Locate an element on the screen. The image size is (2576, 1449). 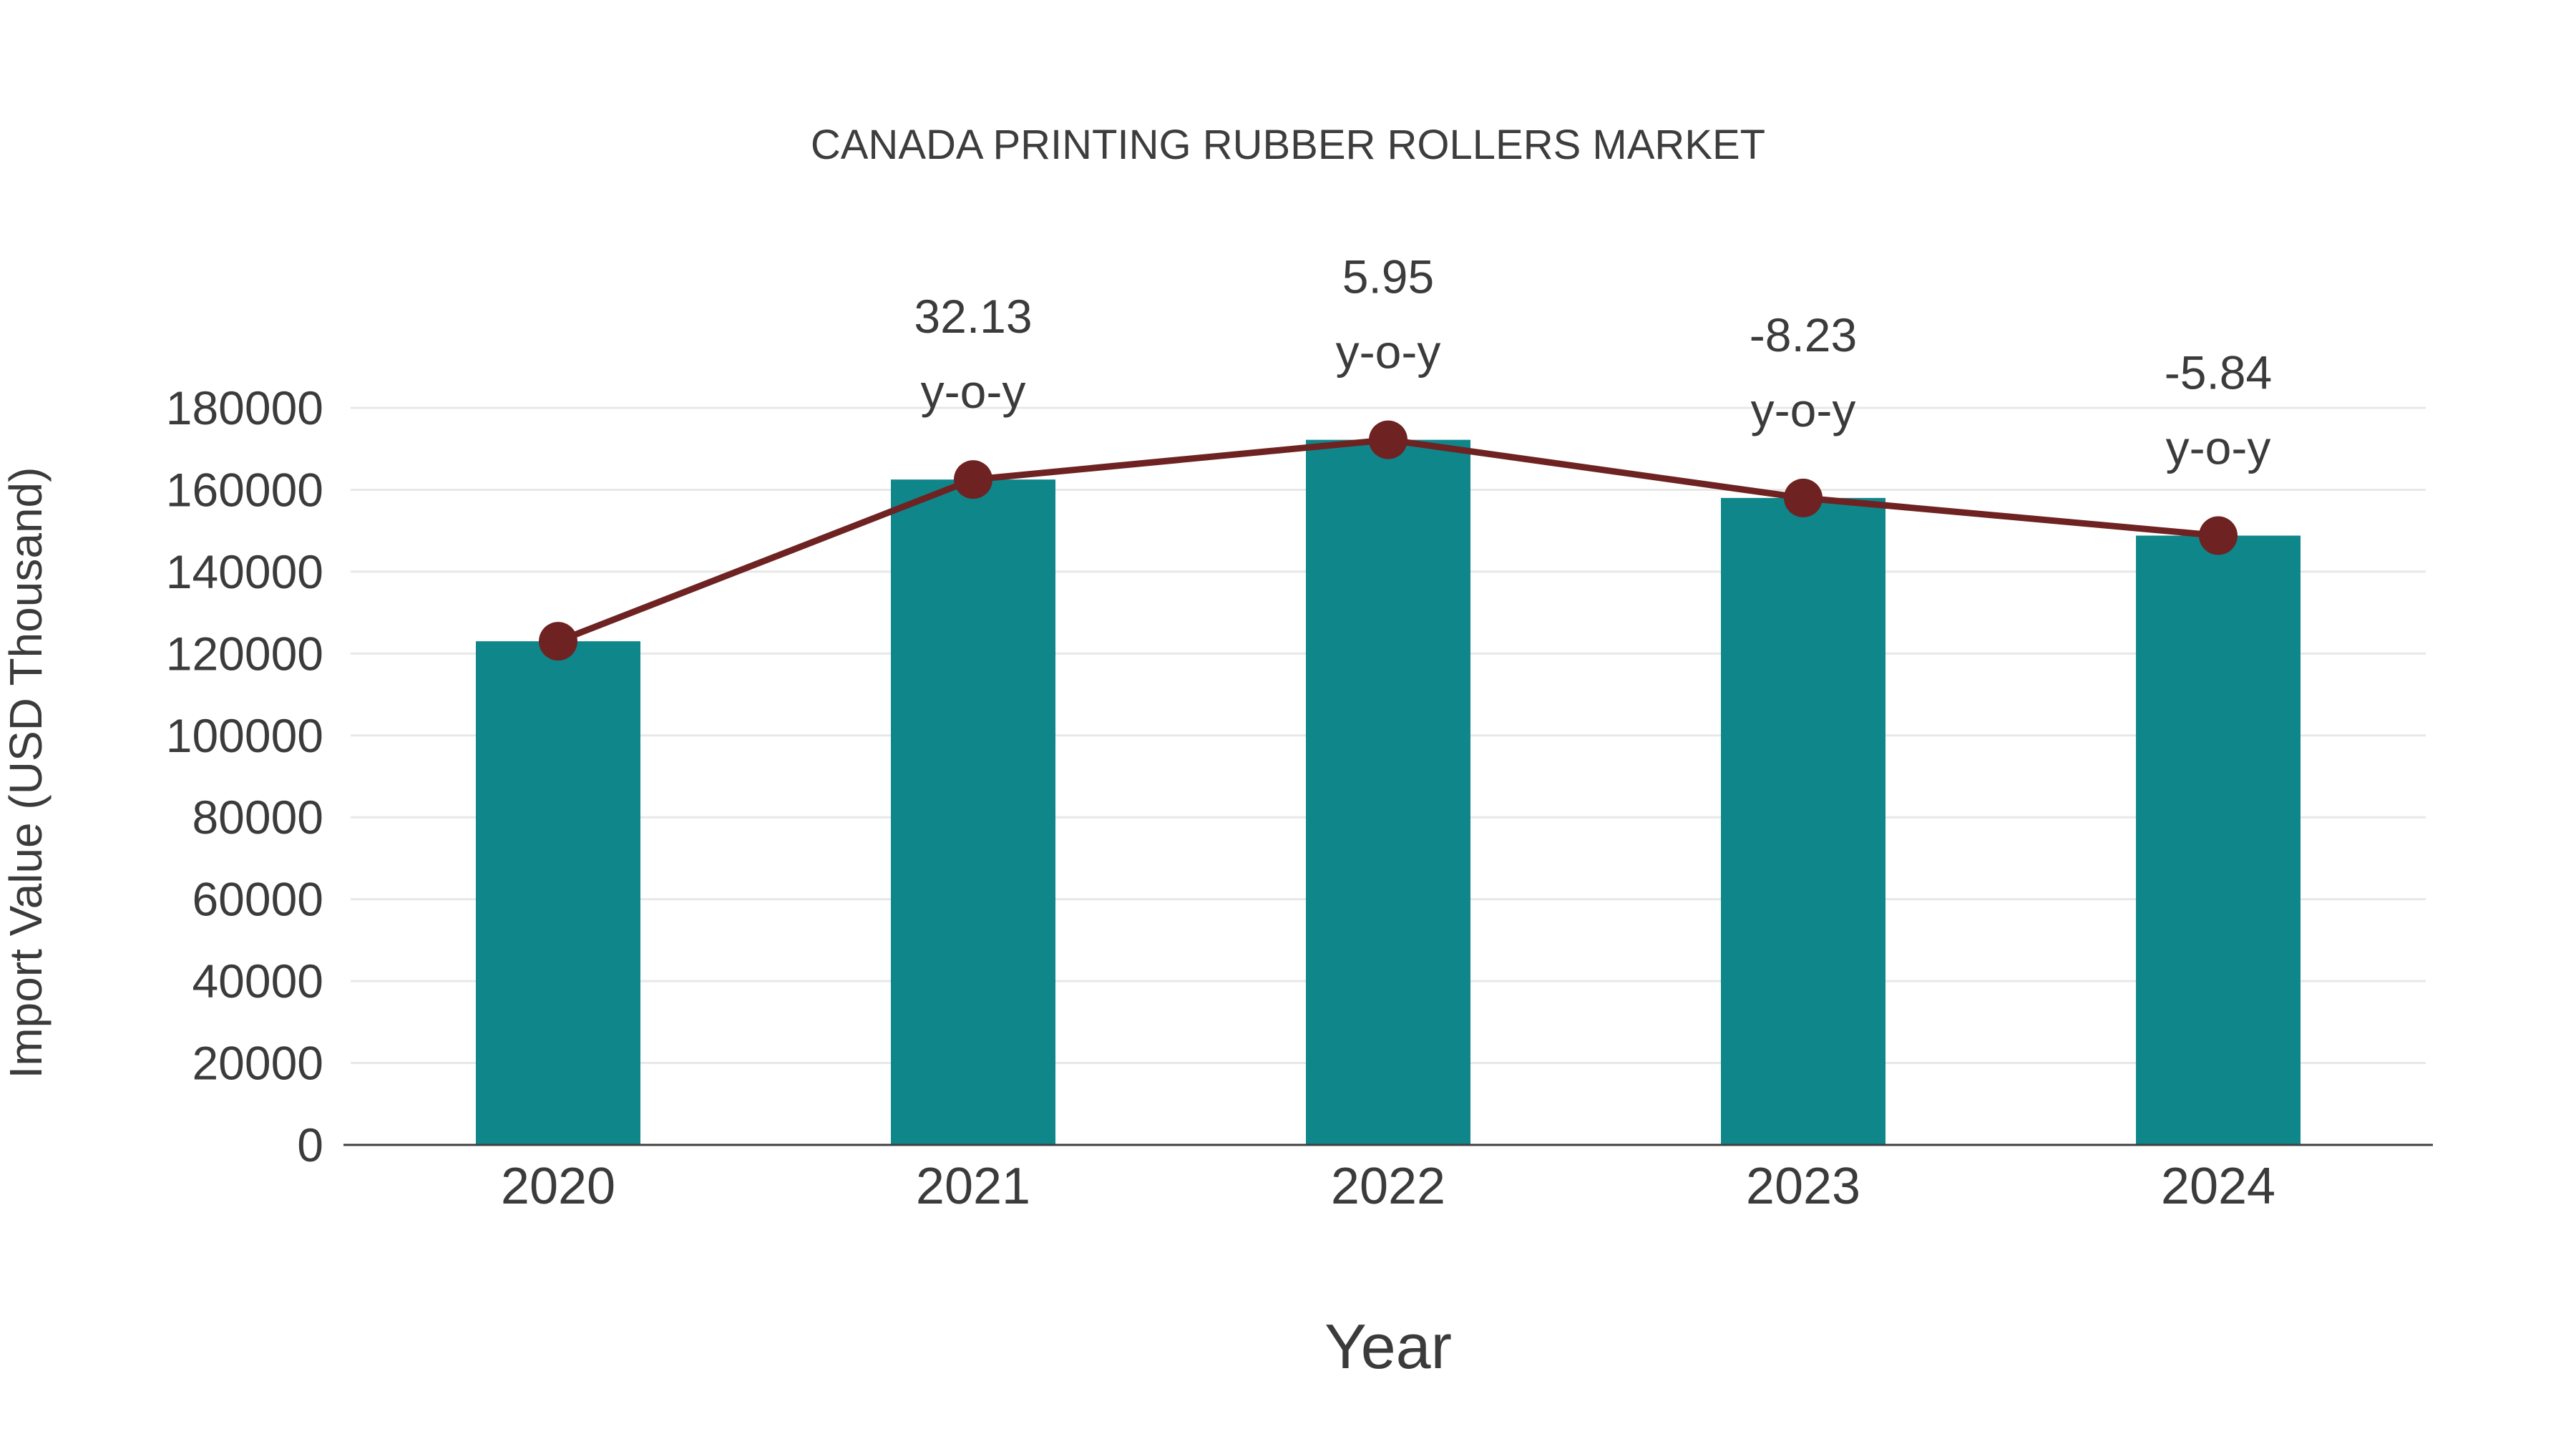
bar-2023 is located at coordinates (1803, 821).